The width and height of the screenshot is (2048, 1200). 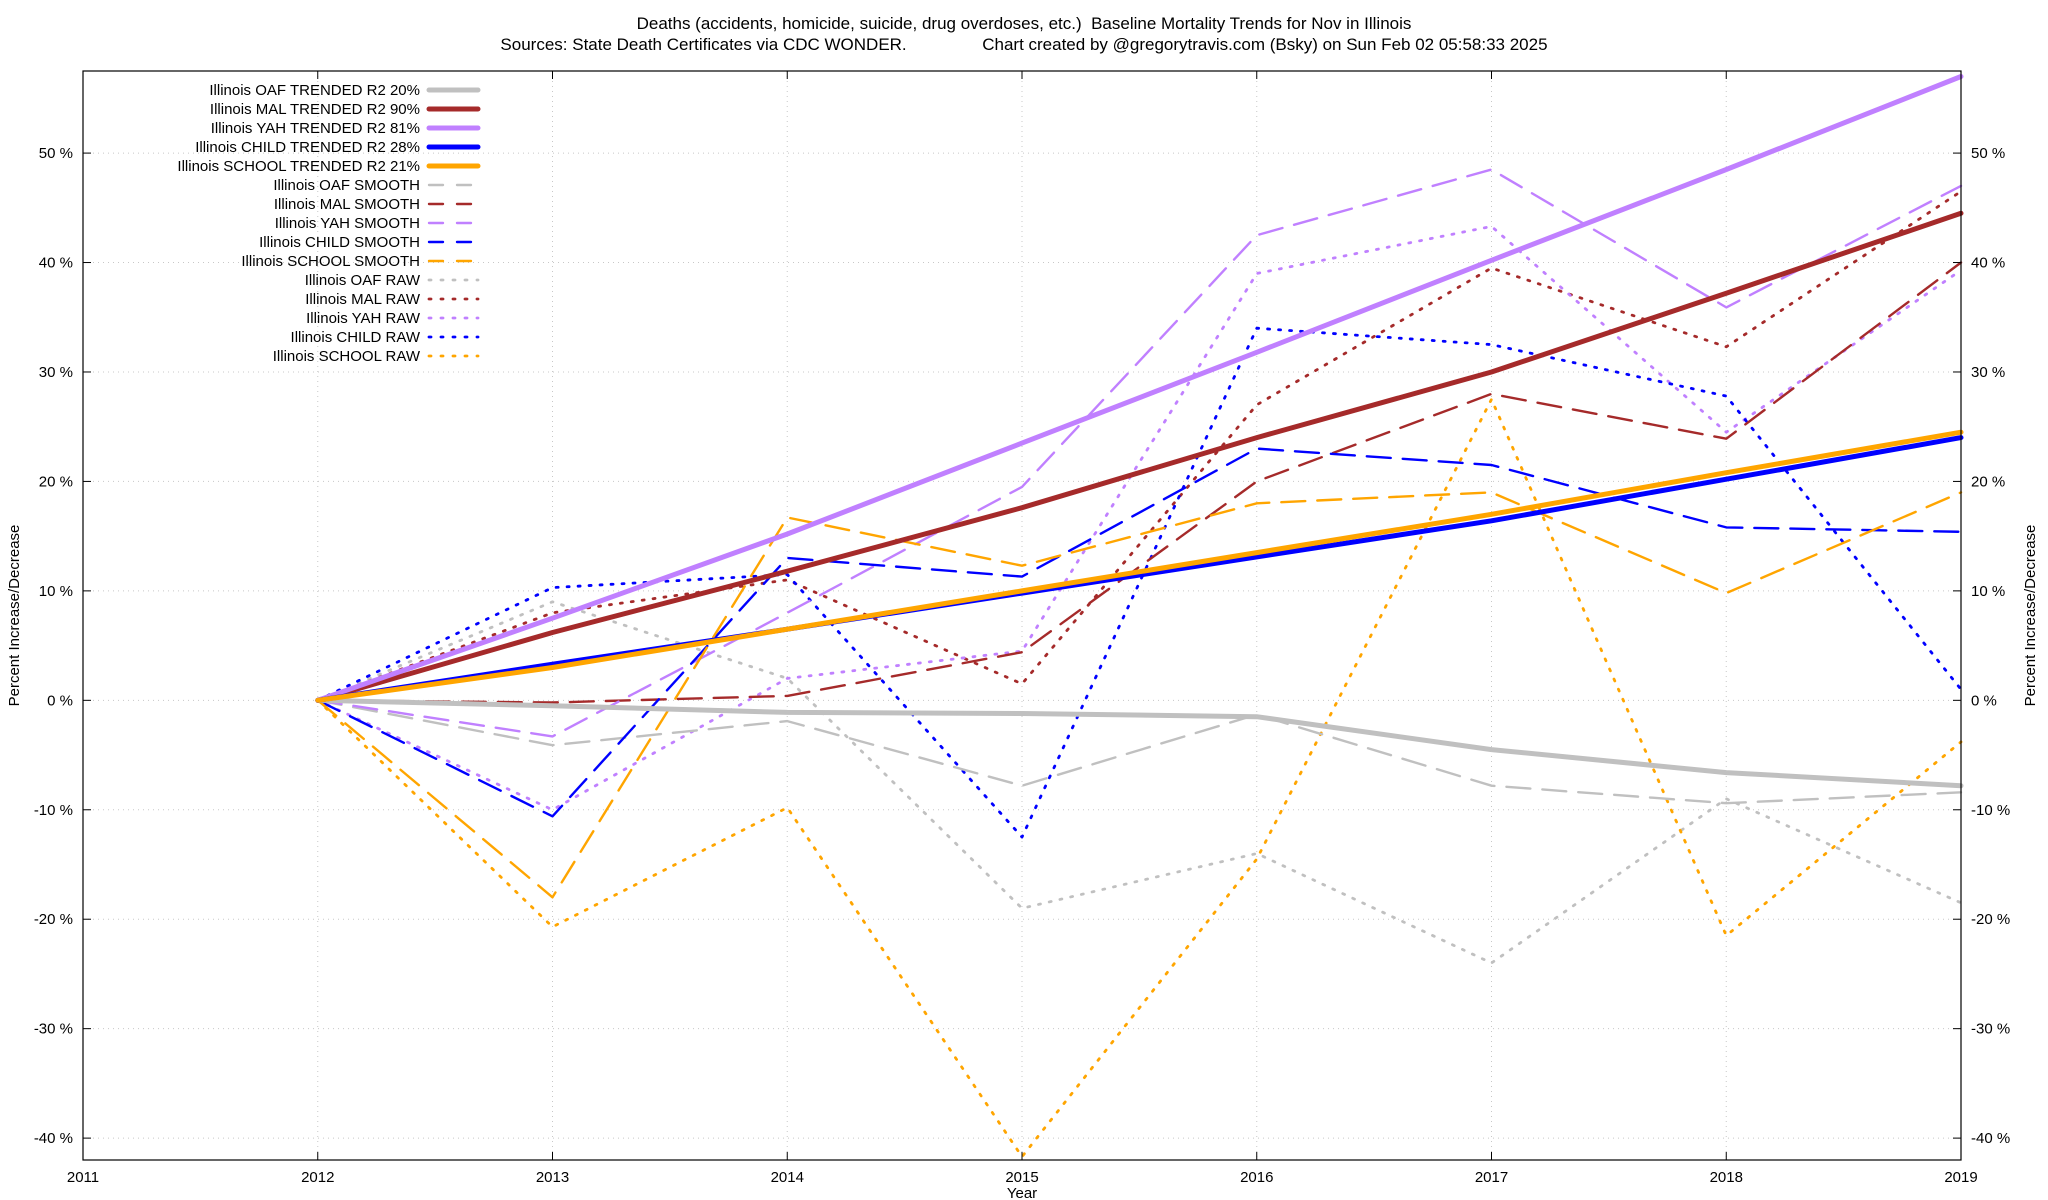 What do you see at coordinates (1990, 919) in the screenshot?
I see `y2-tick-label: -20 %` at bounding box center [1990, 919].